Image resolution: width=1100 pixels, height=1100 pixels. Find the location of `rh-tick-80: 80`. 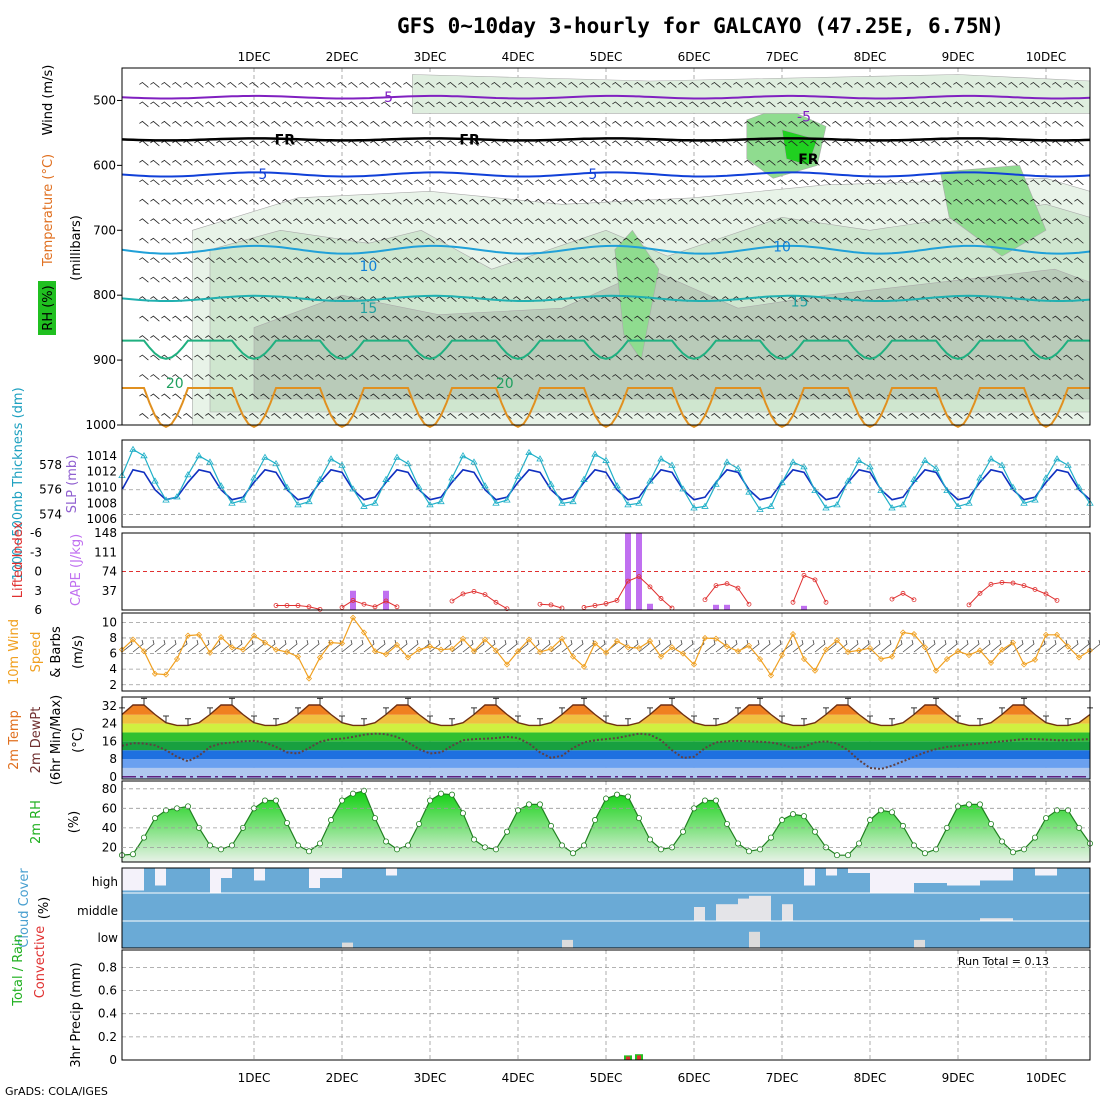

rh-tick-80: 80 is located at coordinates (109, 789).